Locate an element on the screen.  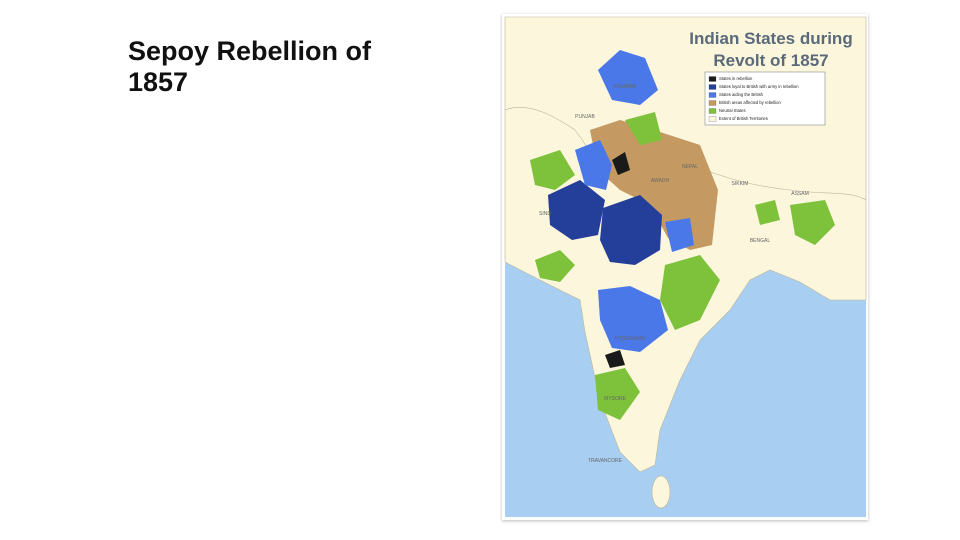
legend-label: States aiding the British is located at coordinates (741, 94).